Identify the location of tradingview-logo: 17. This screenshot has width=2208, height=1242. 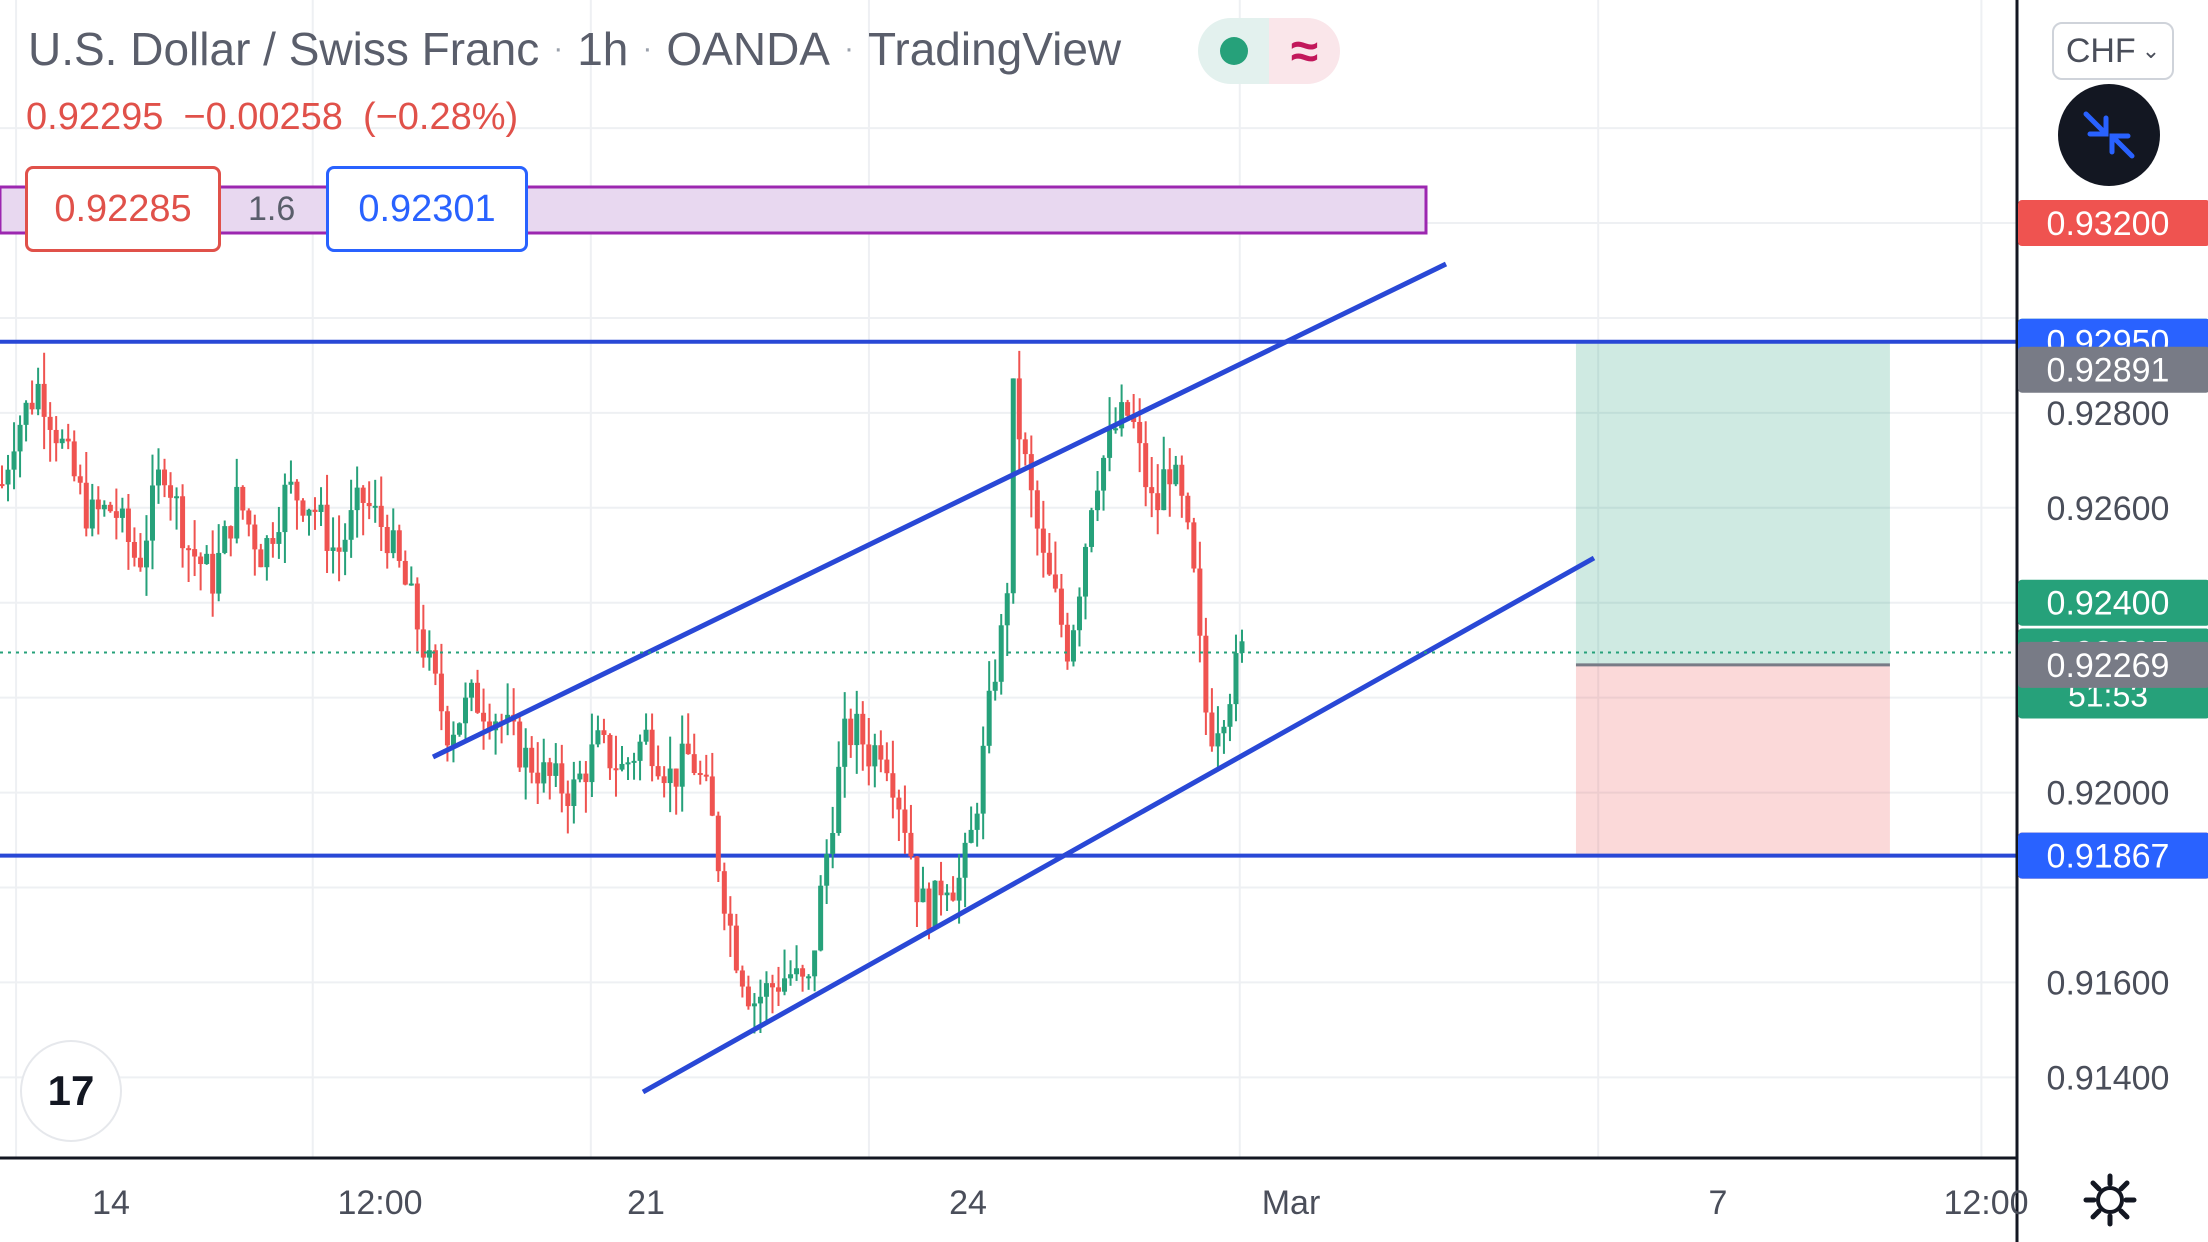
(71, 1091).